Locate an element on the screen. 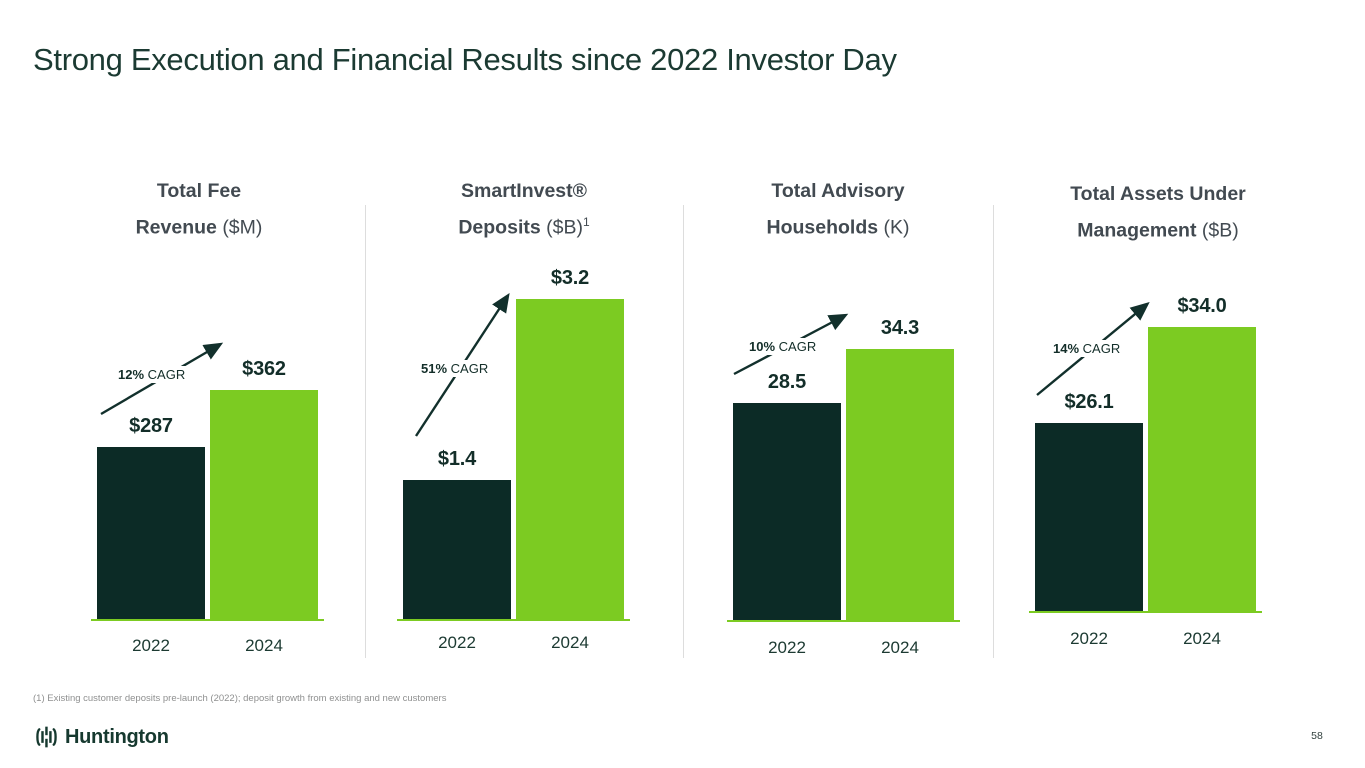 The image size is (1365, 768). cagr-label: 10% CAGR is located at coordinates (783, 346).